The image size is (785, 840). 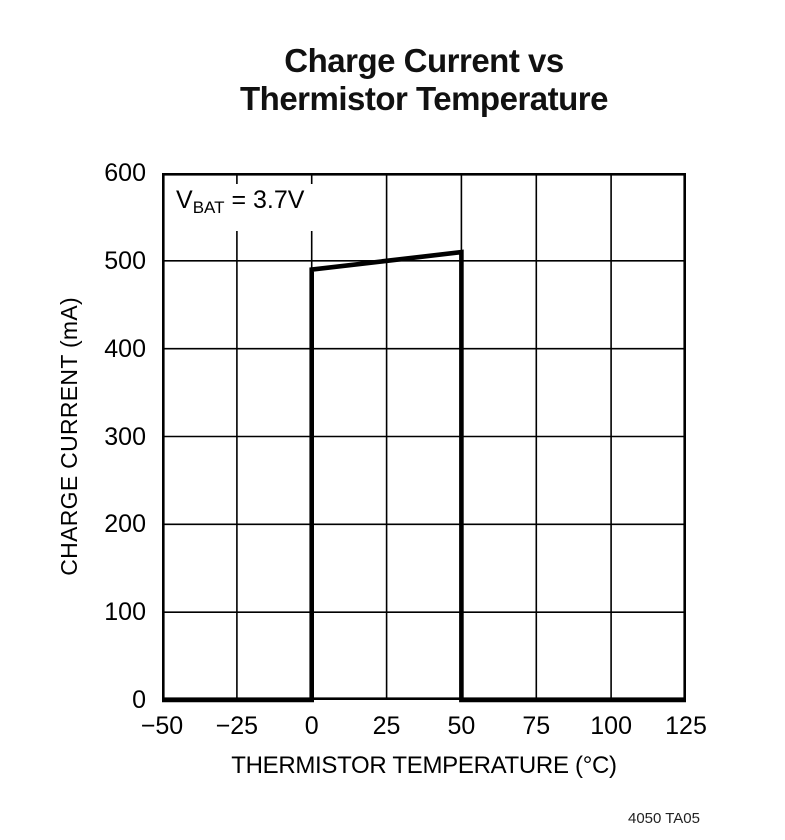 I want to click on chart-title: Charge Current vs Thermistor Temperature, so click(x=424, y=80).